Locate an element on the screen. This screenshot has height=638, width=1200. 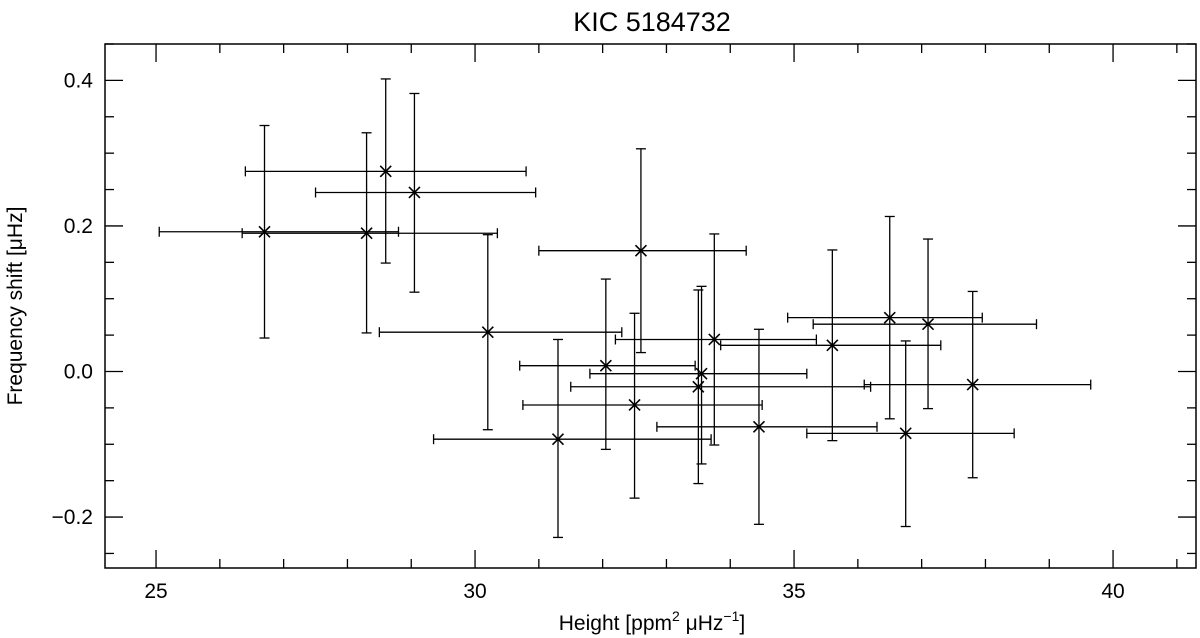
y-tick-label: 0.0 is located at coordinates (78, 372).